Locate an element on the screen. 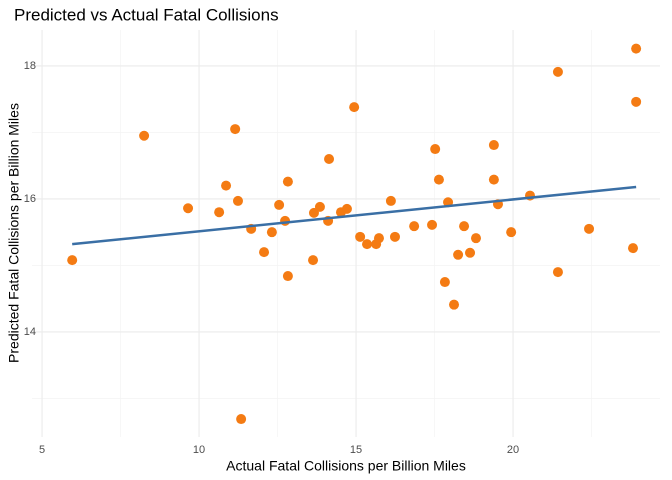  y-tick-label: 18 is located at coordinates (30, 66).